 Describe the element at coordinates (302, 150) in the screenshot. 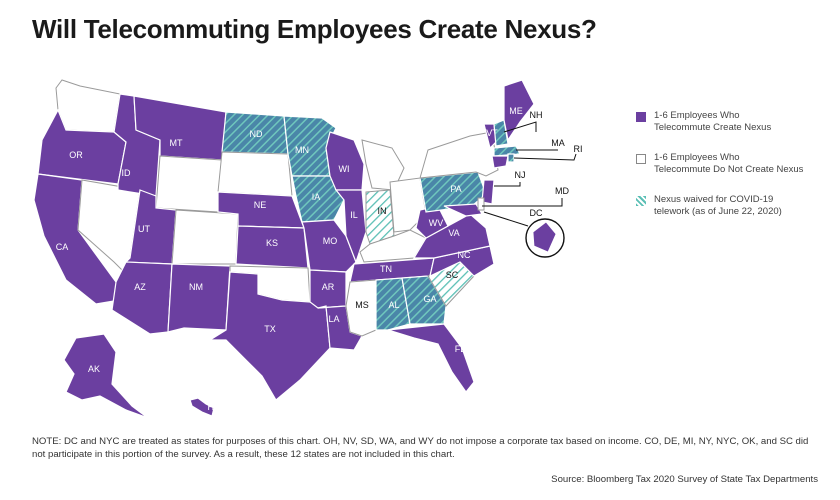

I see `label-mn: MN` at that location.